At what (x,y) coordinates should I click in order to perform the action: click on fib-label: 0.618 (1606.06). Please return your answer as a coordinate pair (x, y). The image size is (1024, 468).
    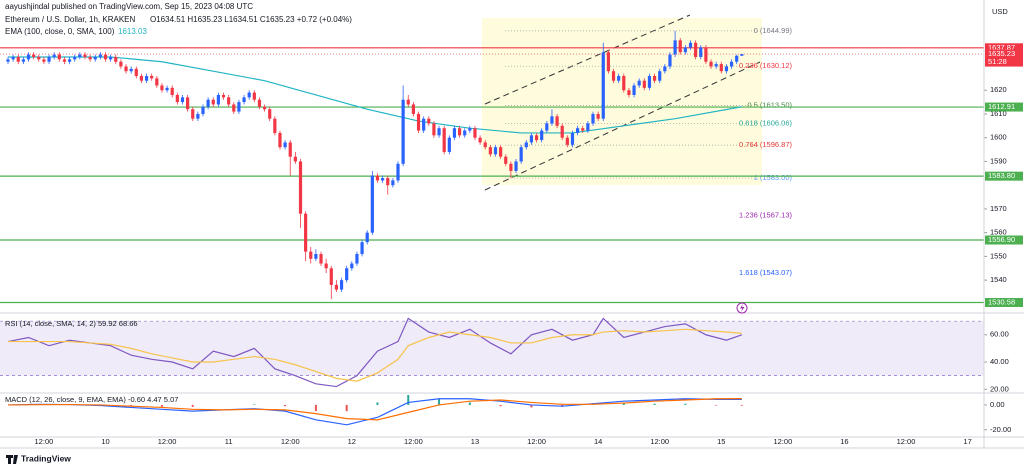
    Looking at the image, I should click on (765, 122).